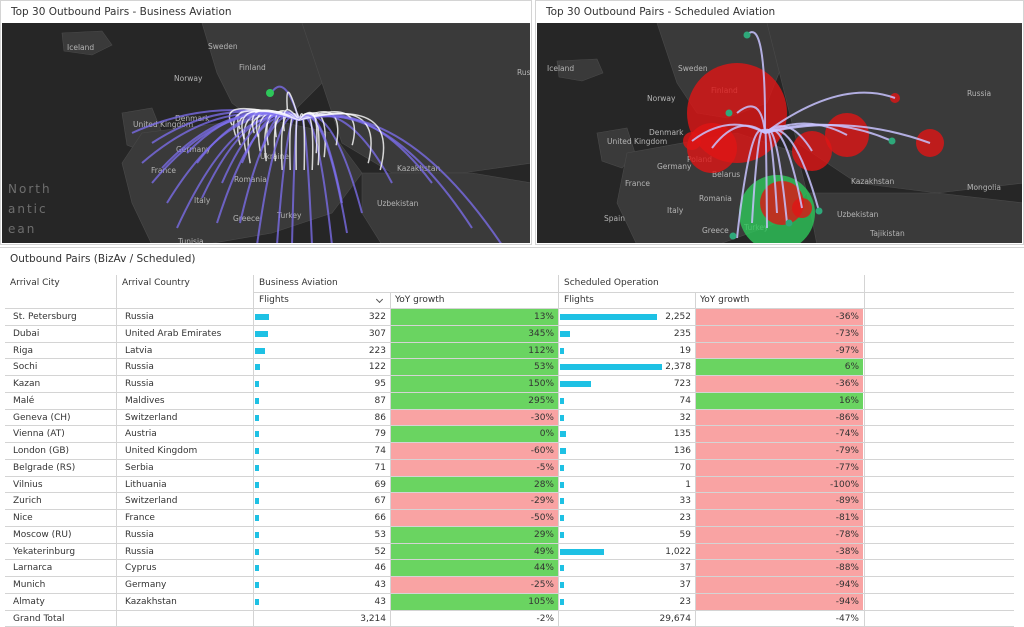  What do you see at coordinates (322, 501) in the screenshot?
I see `biz-flights-cell: 67` at bounding box center [322, 501].